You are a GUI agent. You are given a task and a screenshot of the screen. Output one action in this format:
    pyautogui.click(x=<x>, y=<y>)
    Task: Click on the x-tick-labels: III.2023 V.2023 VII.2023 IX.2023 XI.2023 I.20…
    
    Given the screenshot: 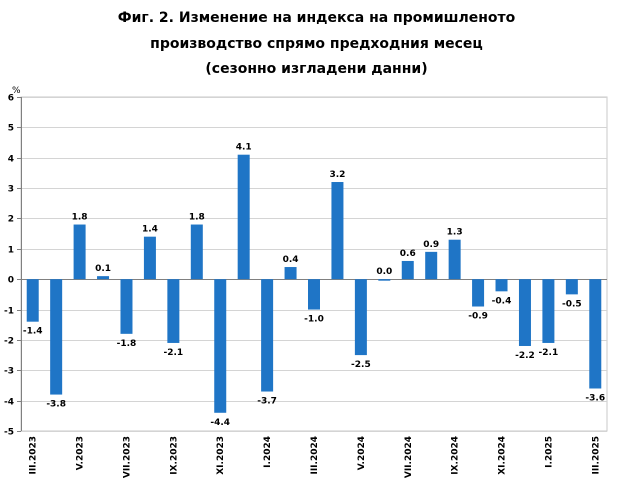 What is the action you would take?
    pyautogui.click(x=315, y=457)
    